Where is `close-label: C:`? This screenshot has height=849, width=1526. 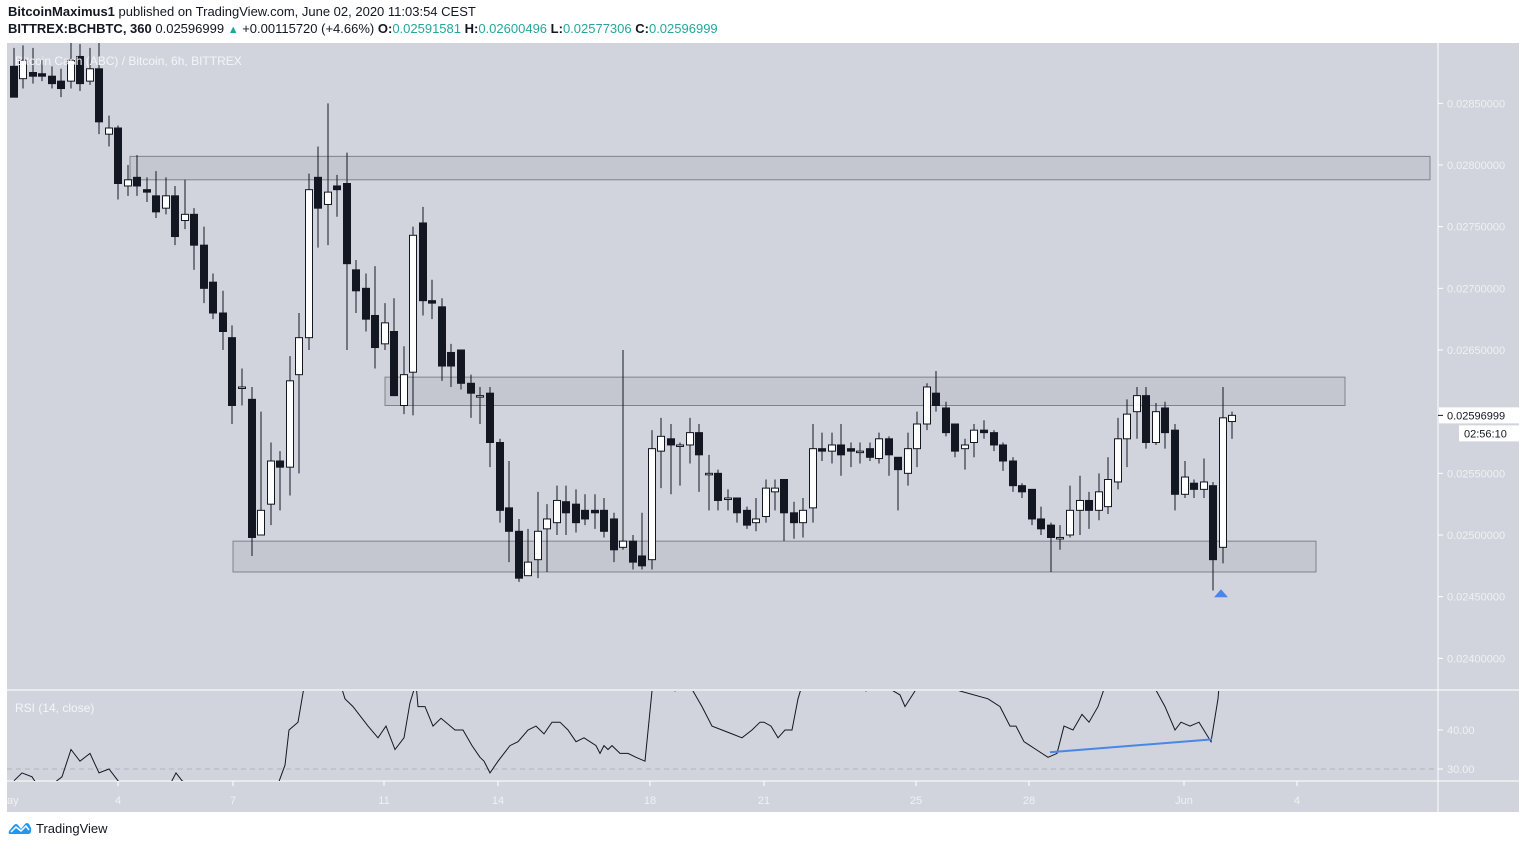 close-label: C: is located at coordinates (642, 28).